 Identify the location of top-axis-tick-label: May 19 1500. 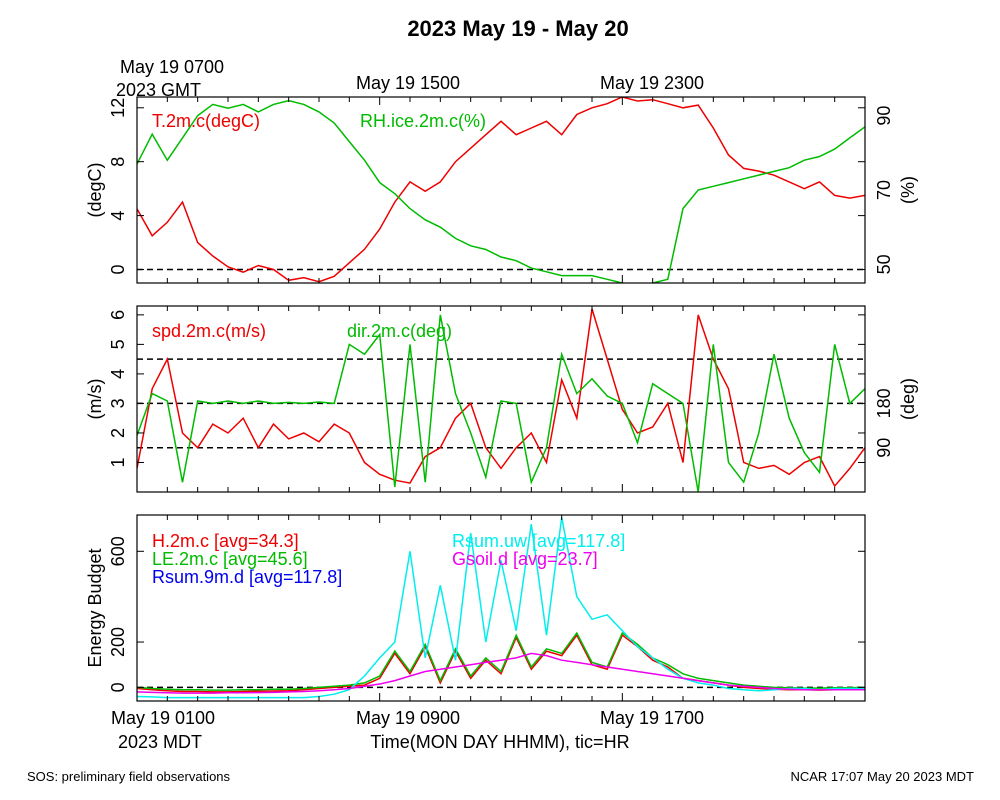
(408, 83).